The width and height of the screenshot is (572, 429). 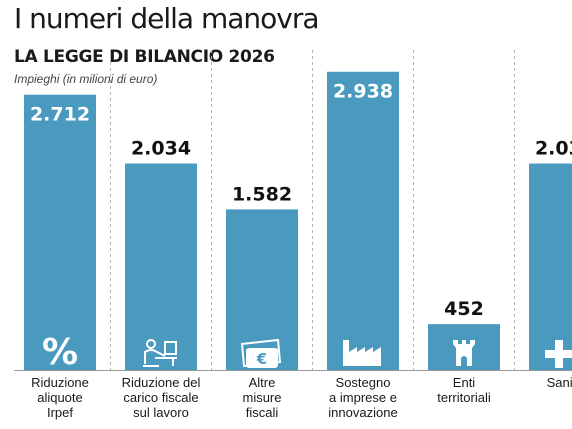 I want to click on headline: I numeri della manovra, so click(x=167, y=18).